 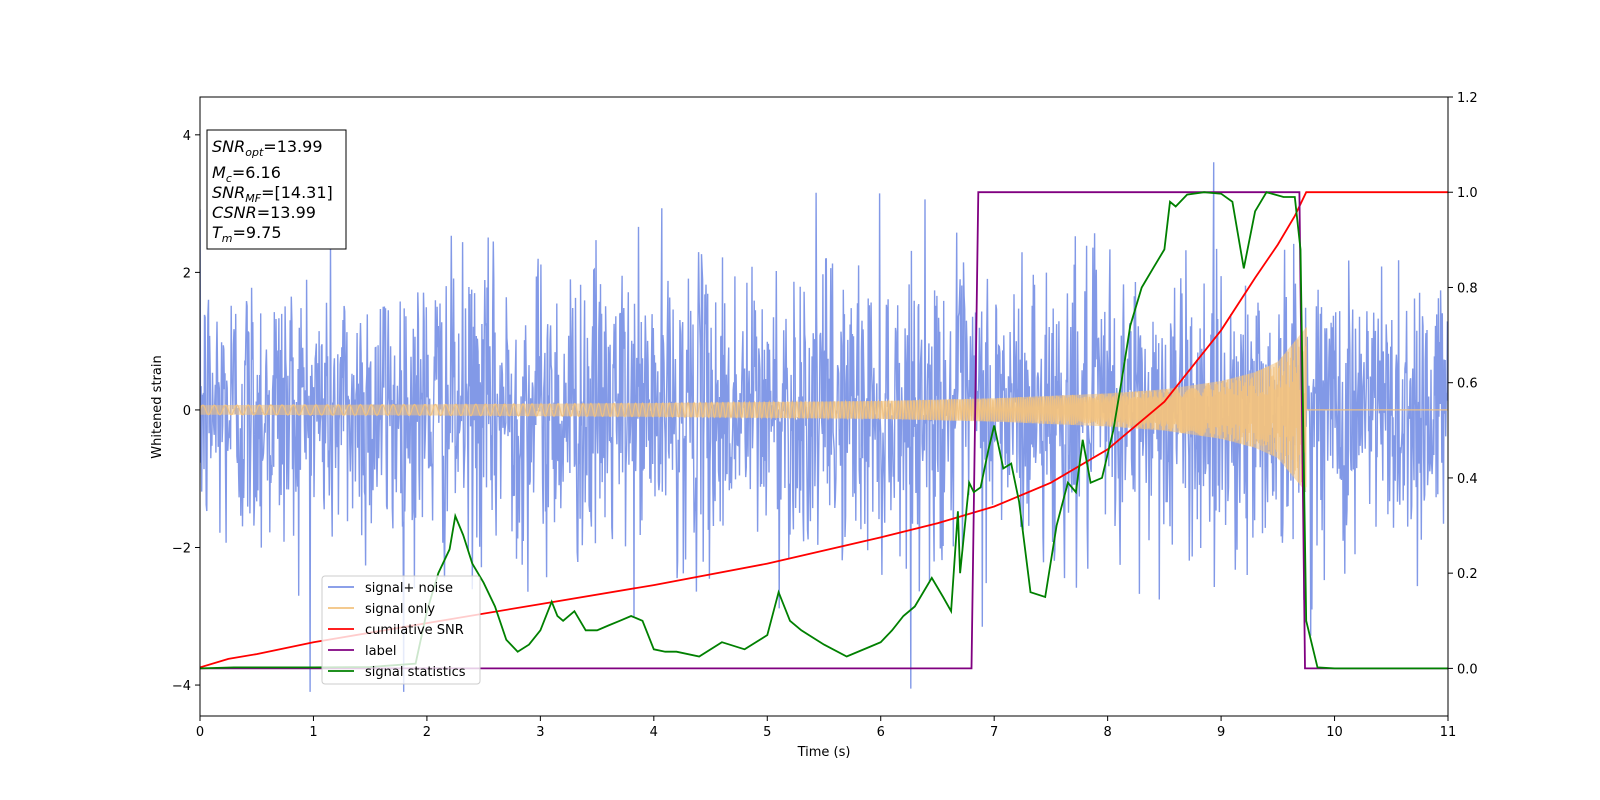 What do you see at coordinates (181, 548) in the screenshot?
I see `y-tick-label: −2` at bounding box center [181, 548].